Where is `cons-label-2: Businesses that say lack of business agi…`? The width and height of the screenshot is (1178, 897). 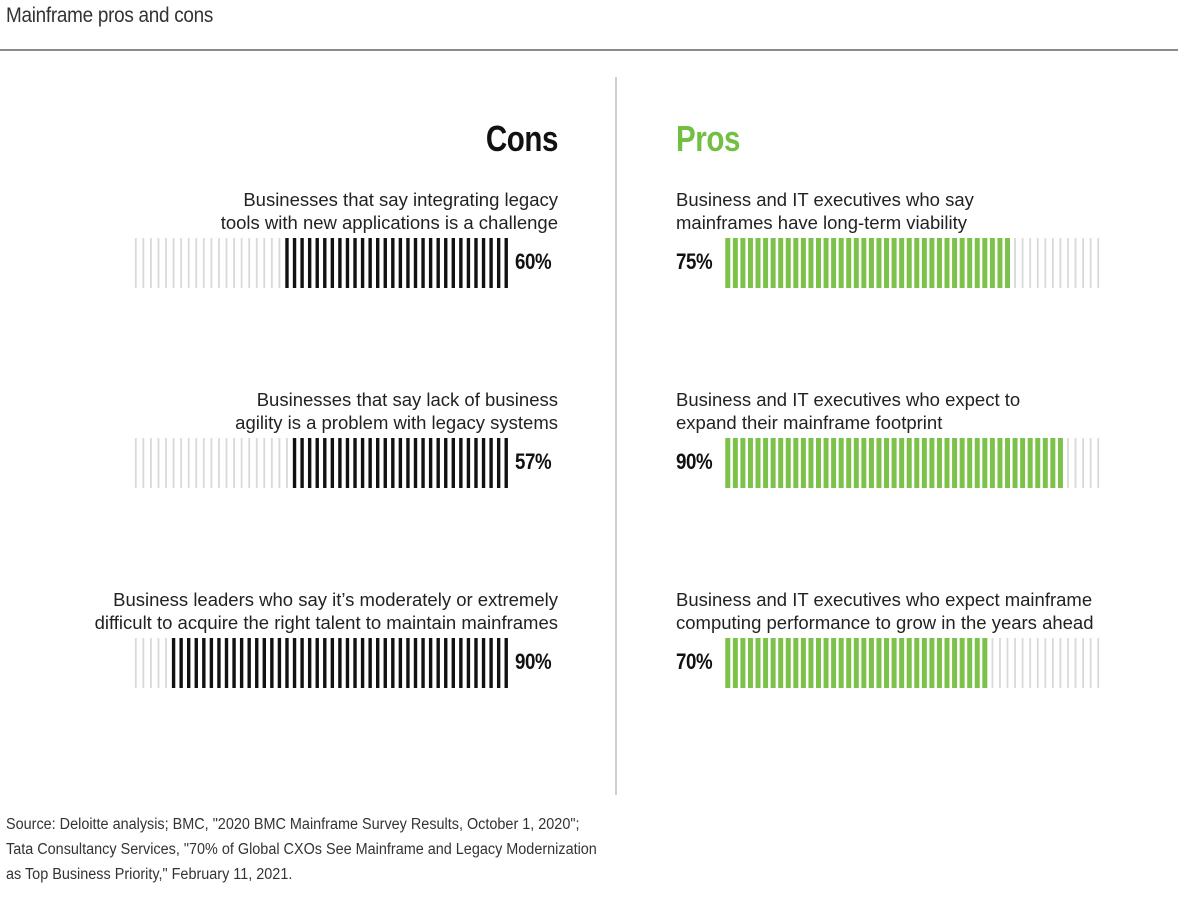 cons-label-2: Businesses that say lack of business agi… is located at coordinates (396, 411).